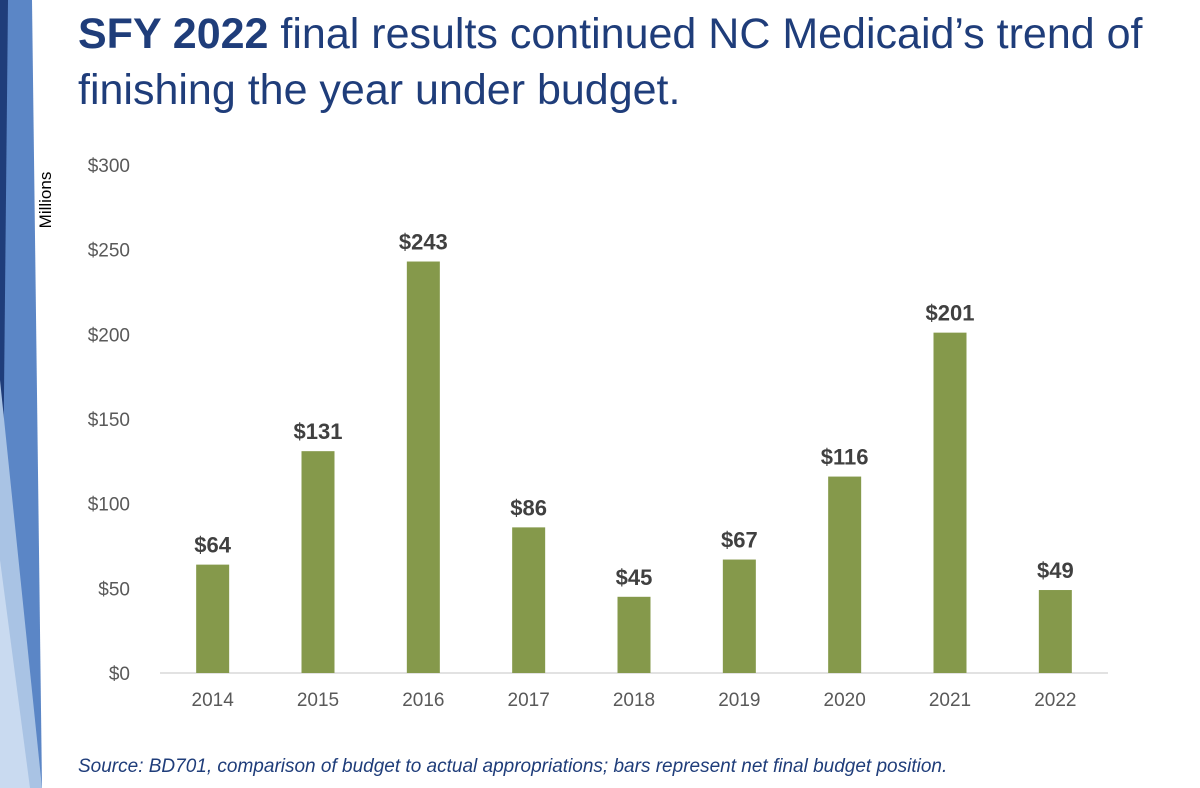  What do you see at coordinates (109, 251) in the screenshot?
I see `y-tick-label: $250` at bounding box center [109, 251].